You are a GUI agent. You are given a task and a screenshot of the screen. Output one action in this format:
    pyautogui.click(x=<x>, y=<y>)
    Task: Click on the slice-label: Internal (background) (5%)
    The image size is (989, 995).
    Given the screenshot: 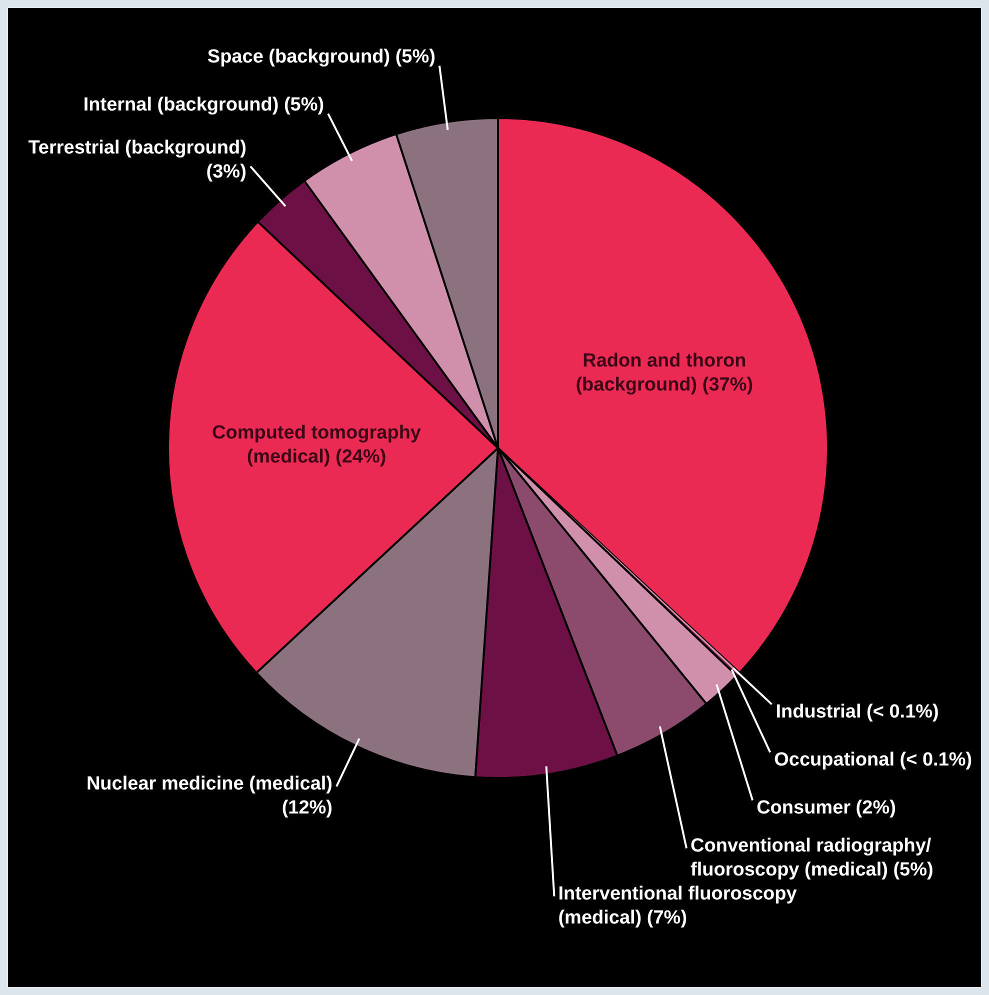 What is the action you would take?
    pyautogui.click(x=203, y=105)
    